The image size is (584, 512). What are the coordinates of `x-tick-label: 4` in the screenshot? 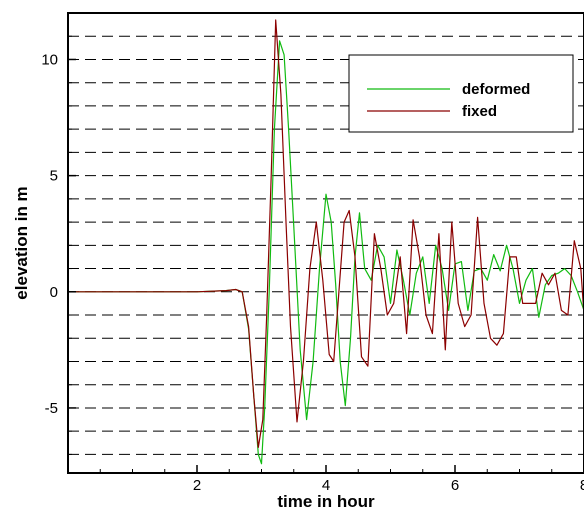 It's located at (326, 485).